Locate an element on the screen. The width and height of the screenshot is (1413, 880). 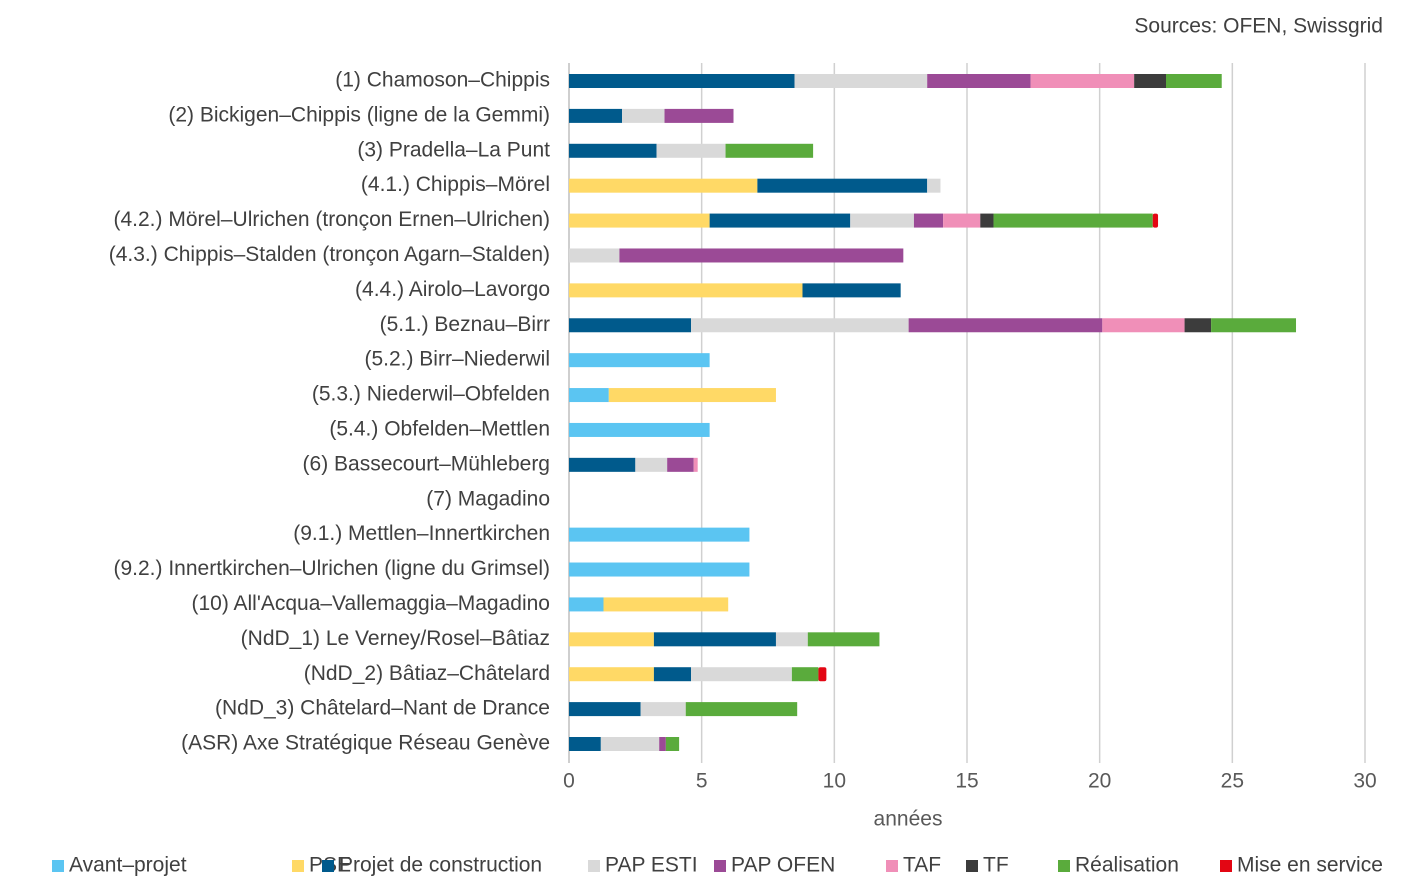
y-tick-label: (3) Pradella–La Punt is located at coordinates (453, 149).